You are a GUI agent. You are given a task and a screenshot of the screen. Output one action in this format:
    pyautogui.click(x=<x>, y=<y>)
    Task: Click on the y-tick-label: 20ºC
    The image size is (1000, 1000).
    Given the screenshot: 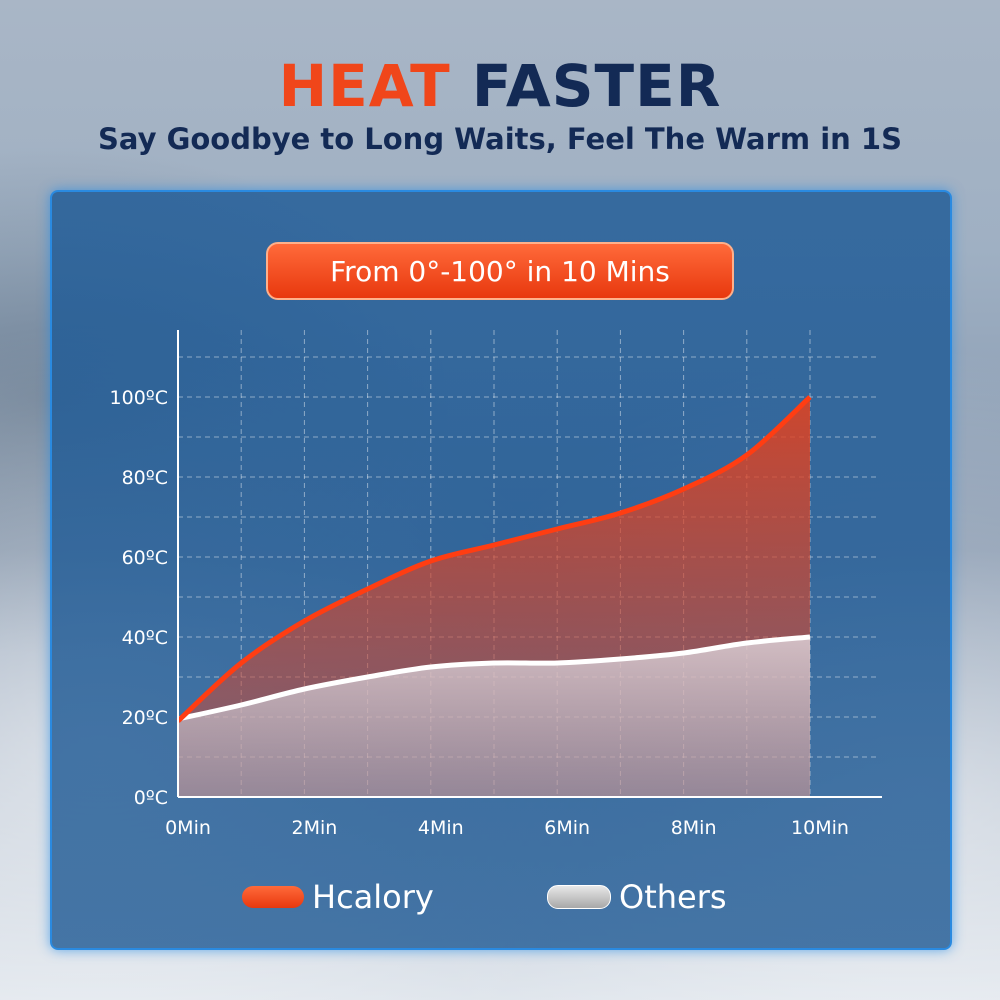 What is the action you would take?
    pyautogui.click(x=145, y=718)
    